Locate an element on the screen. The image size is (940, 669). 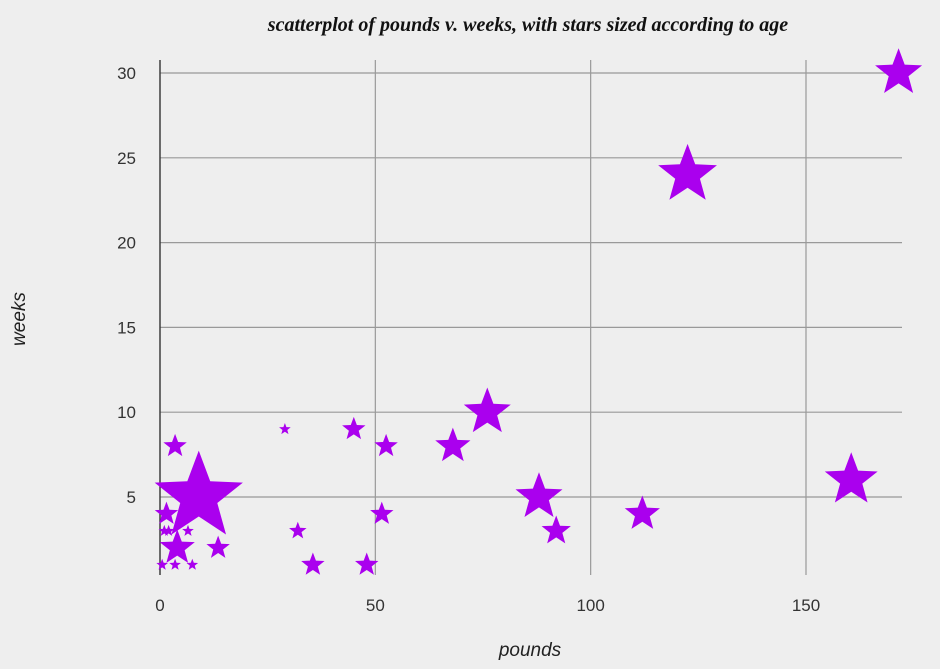
x-tick-label: 150 is located at coordinates (806, 605).